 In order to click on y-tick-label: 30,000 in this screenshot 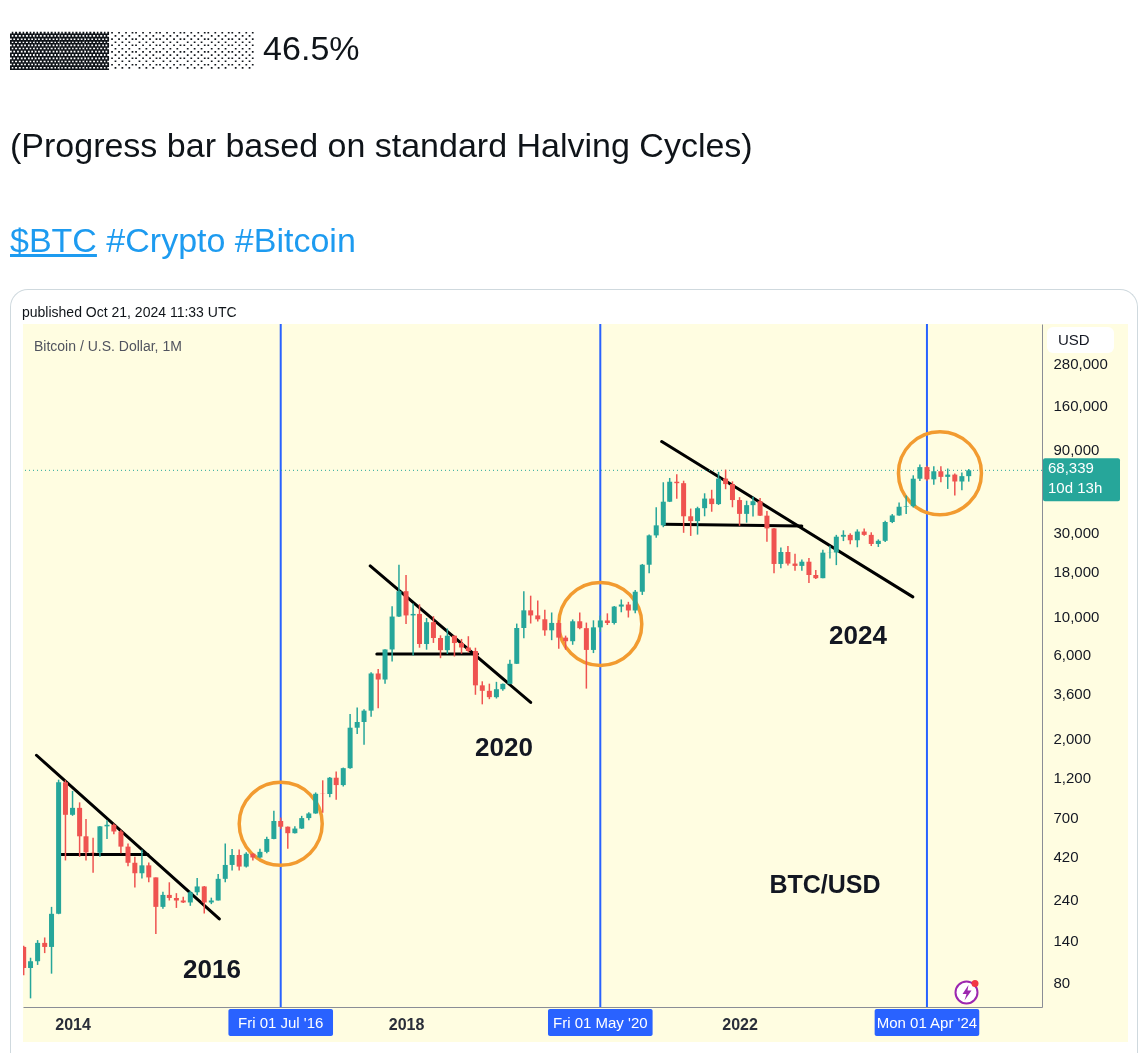, I will do `click(1076, 533)`.